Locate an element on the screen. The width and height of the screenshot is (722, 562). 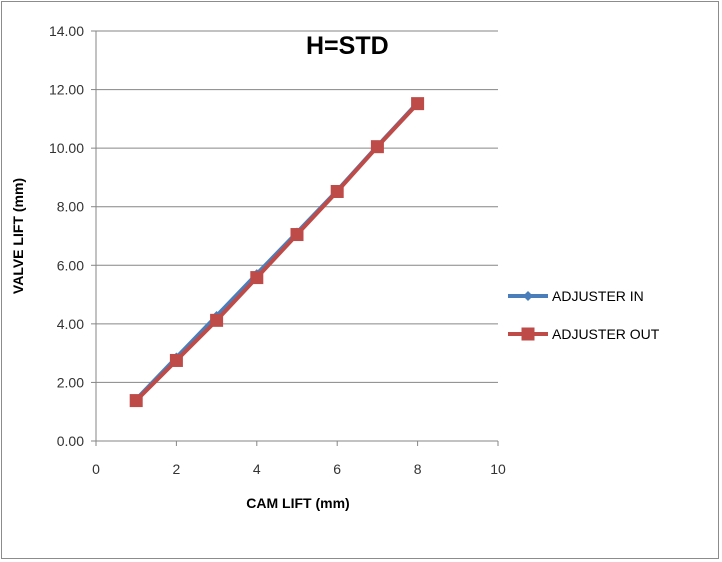
x-tick-label: 6 is located at coordinates (337, 469).